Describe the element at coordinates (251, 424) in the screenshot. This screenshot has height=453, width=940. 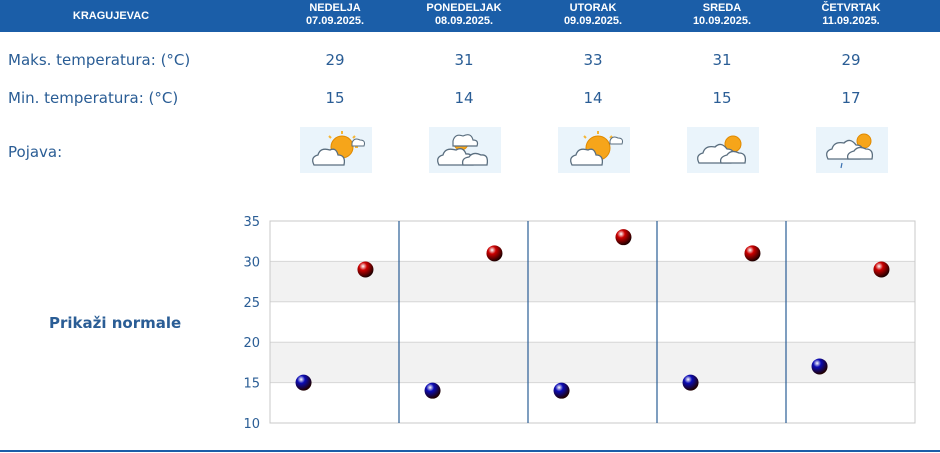
I see `y-tick-label: 10` at that location.